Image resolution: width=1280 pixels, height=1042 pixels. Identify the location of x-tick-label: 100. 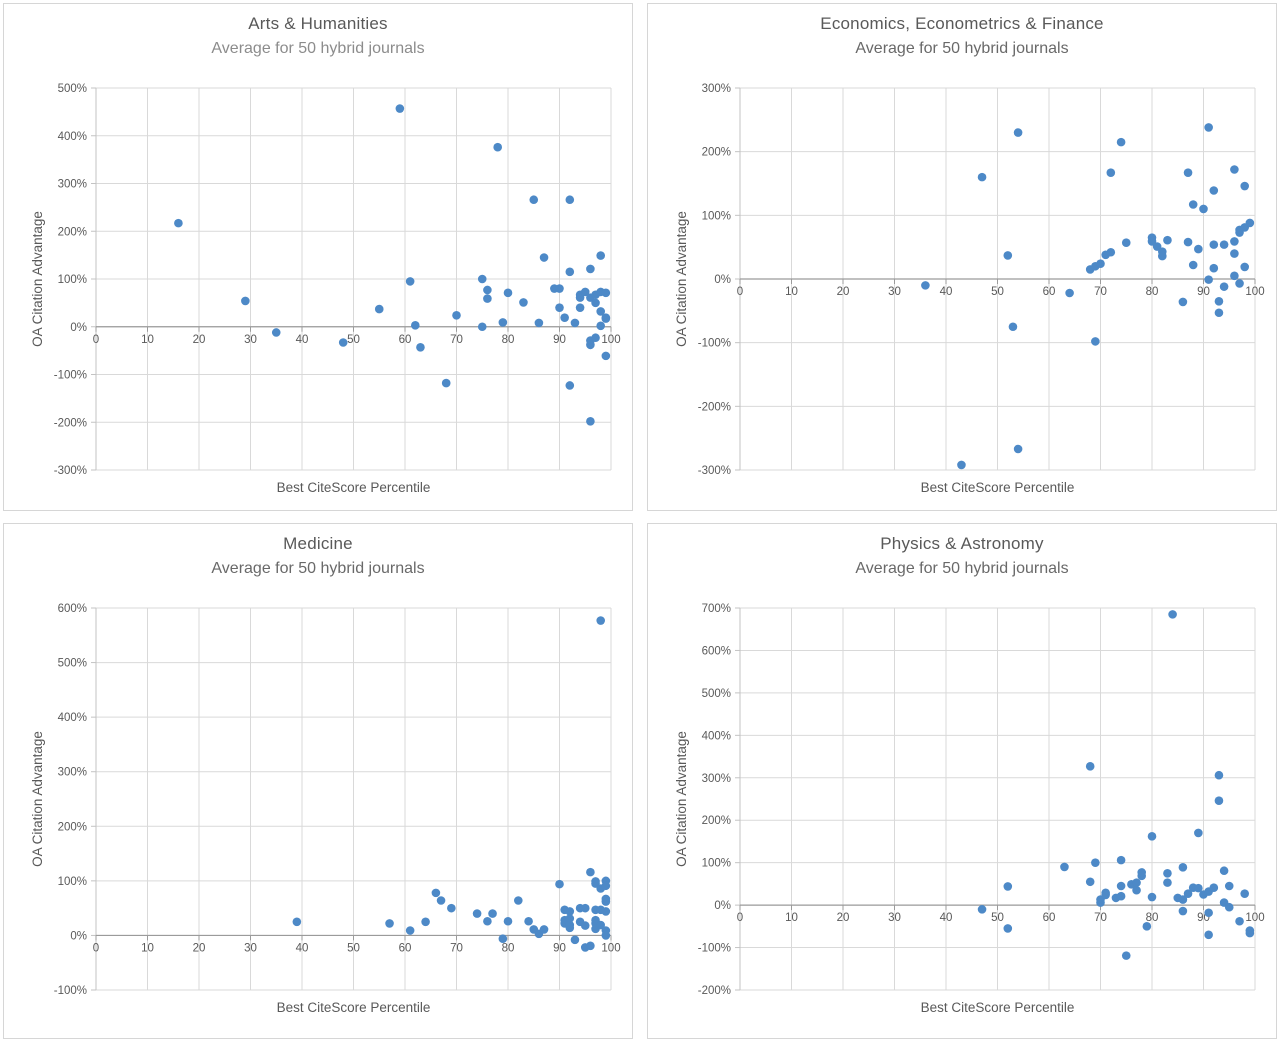
(610, 340).